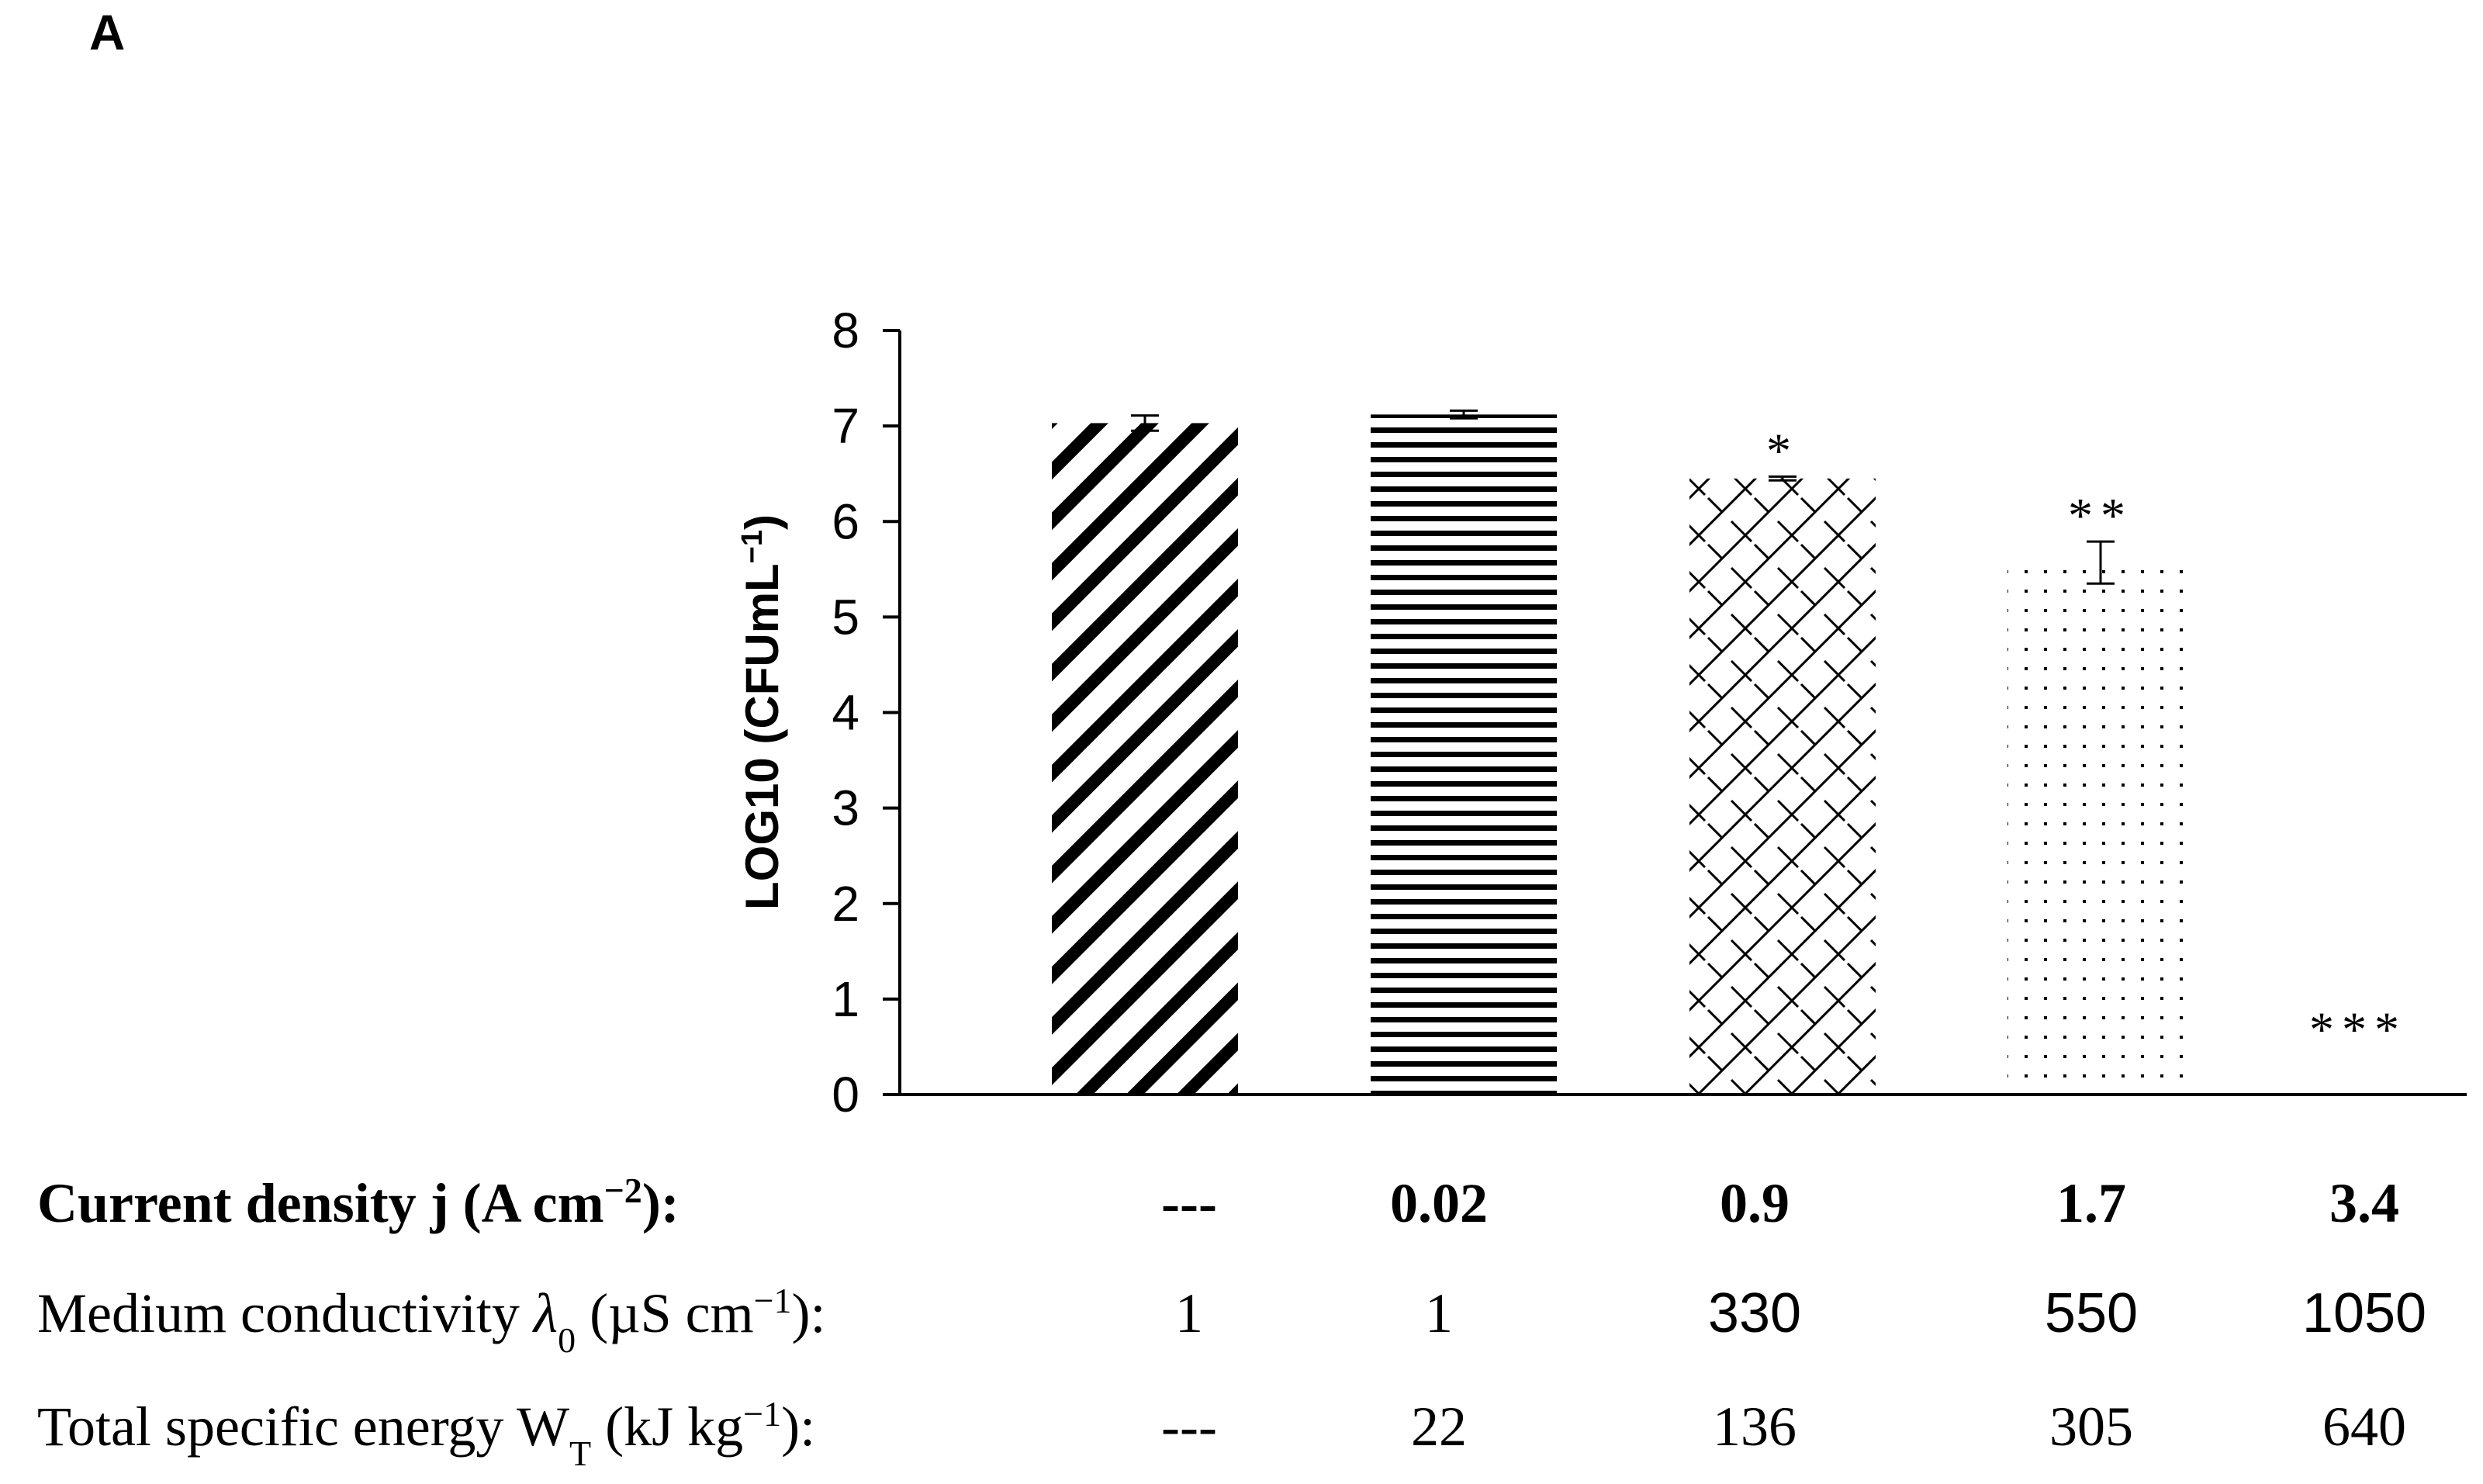 Image resolution: width=2483 pixels, height=1484 pixels. I want to click on panel-label: A, so click(107, 33).